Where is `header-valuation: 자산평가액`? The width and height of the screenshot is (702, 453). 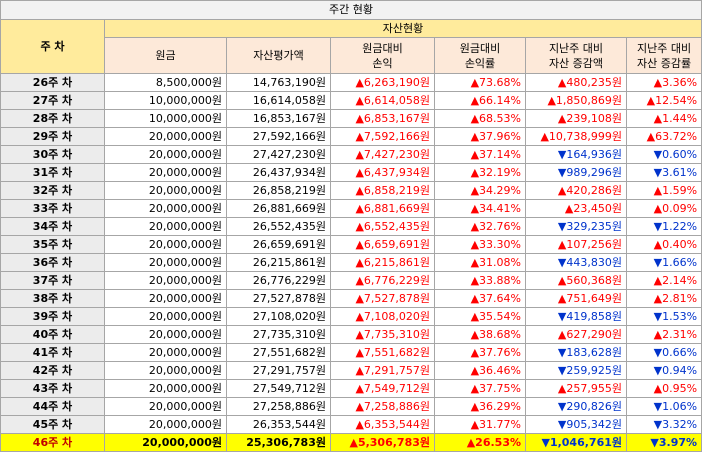 header-valuation: 자산평가액 is located at coordinates (278, 55).